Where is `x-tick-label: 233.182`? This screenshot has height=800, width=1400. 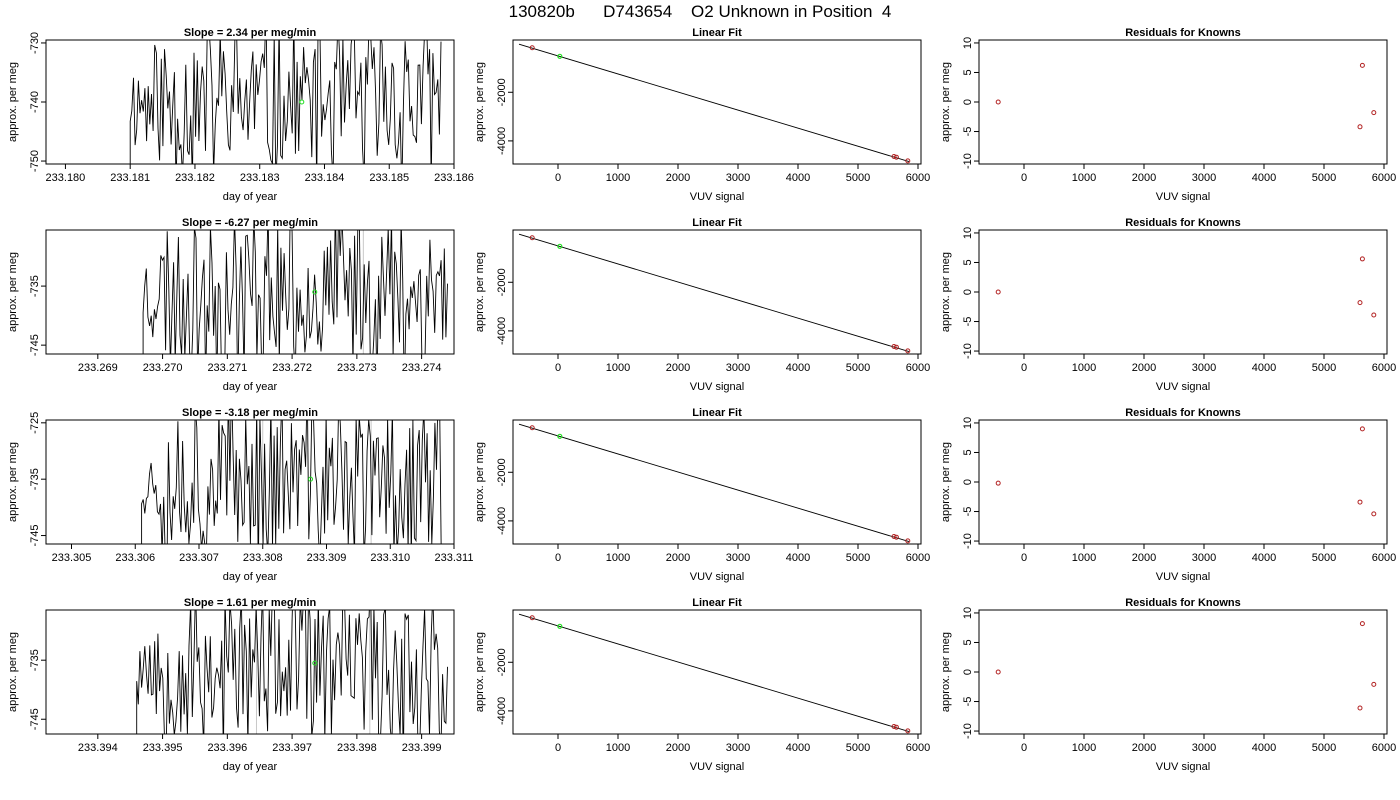 x-tick-label: 233.182 is located at coordinates (195, 178).